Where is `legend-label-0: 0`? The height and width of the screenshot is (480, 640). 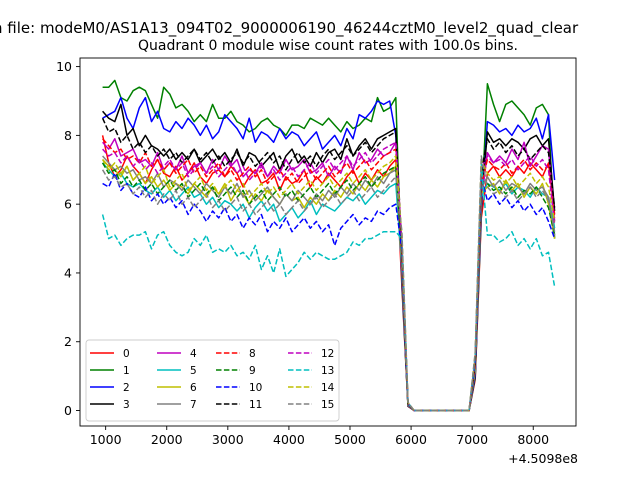
legend-label-0: 0 is located at coordinates (126, 354).